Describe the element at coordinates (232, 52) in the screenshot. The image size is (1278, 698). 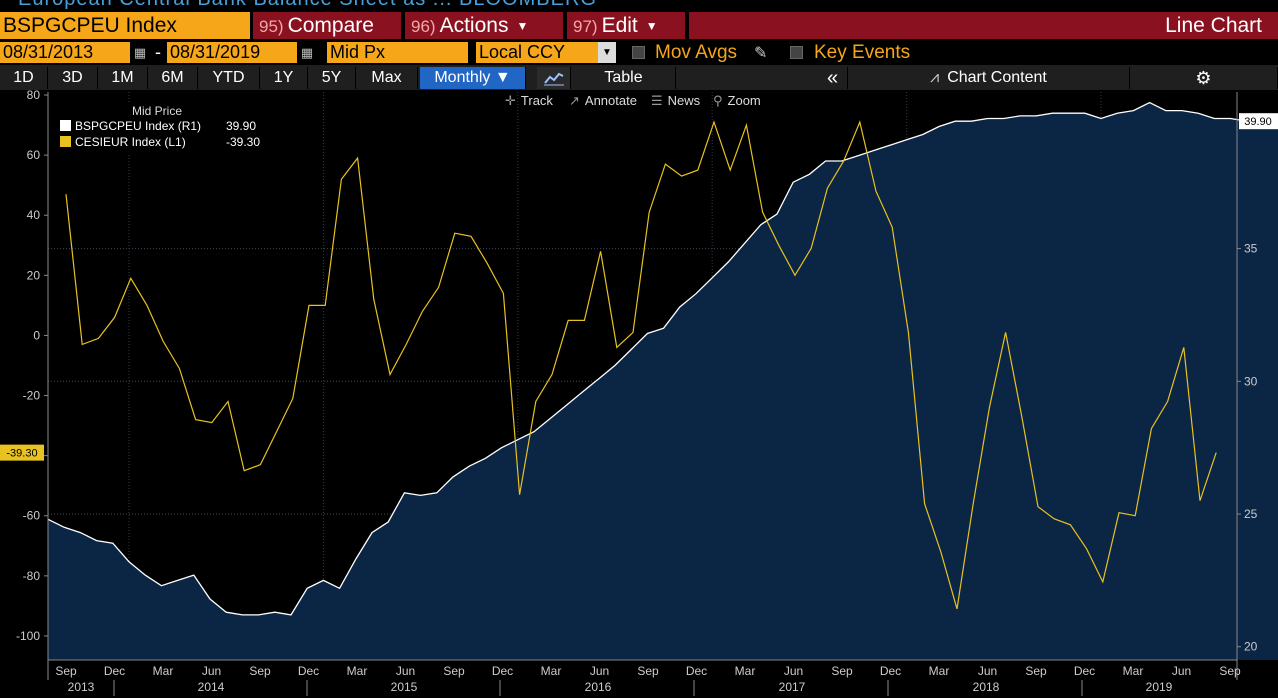
I see `end-date-field: 08/31/2019` at that location.